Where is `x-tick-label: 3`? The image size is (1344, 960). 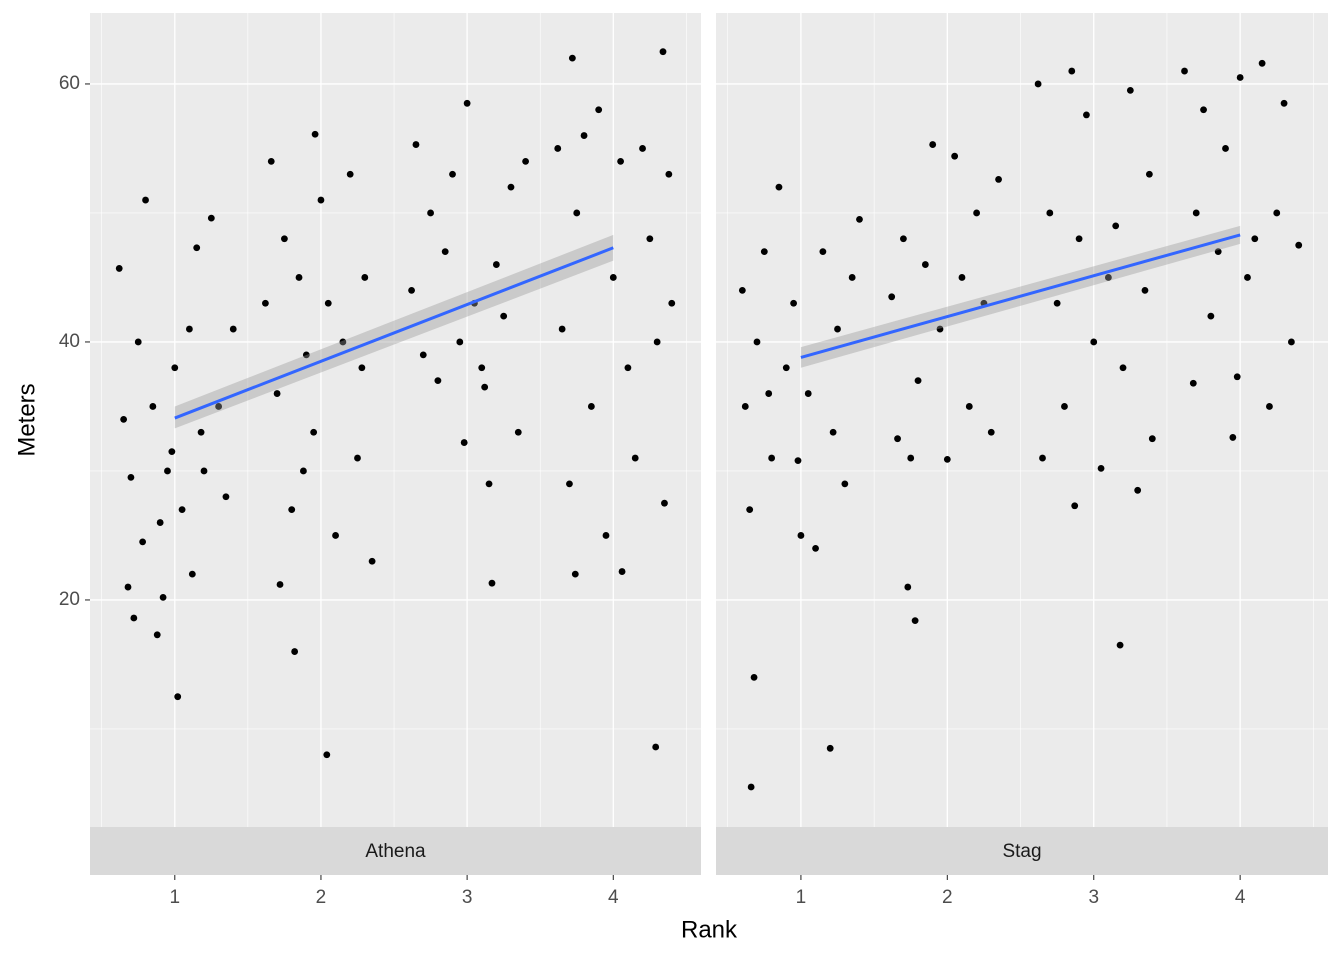 x-tick-label: 3 is located at coordinates (467, 897).